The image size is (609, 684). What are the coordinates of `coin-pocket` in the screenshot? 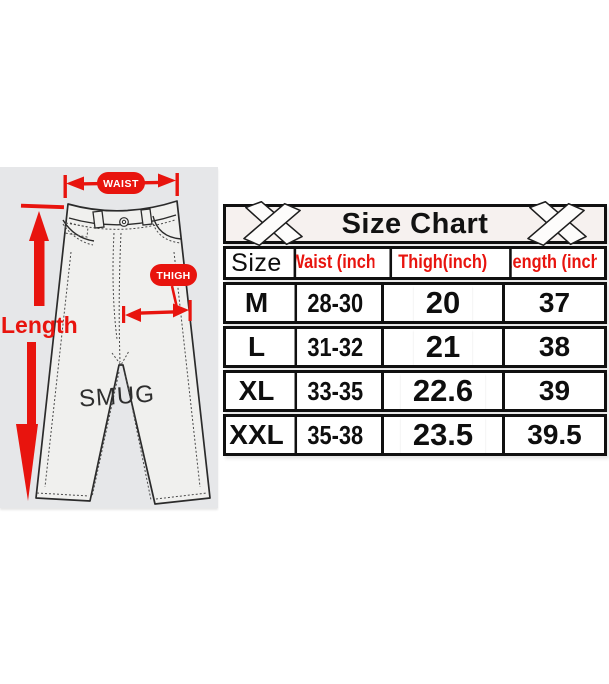 It's located at (76, 230).